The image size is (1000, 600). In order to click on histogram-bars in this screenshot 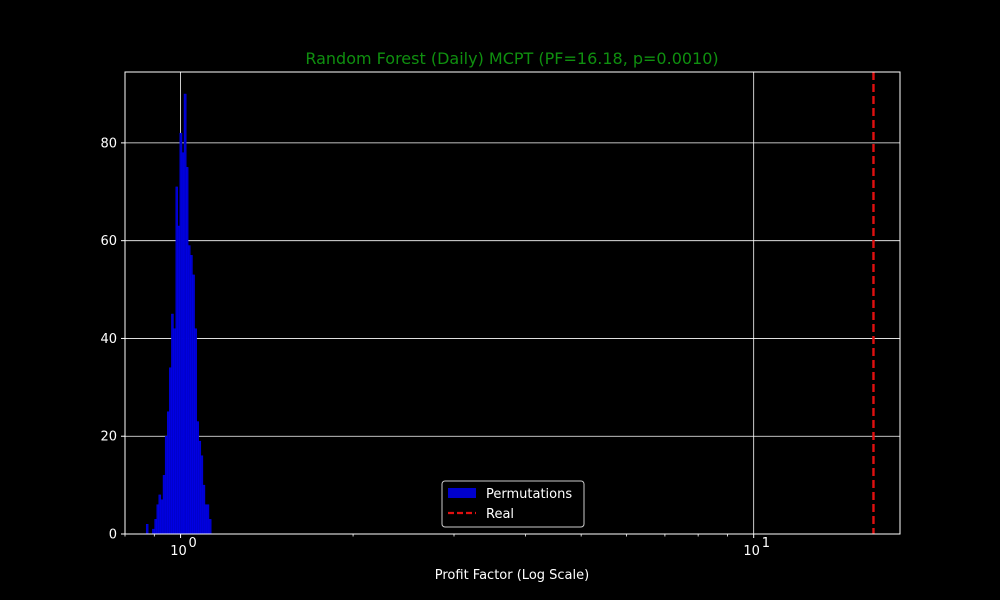, I will do `click(178, 314)`.